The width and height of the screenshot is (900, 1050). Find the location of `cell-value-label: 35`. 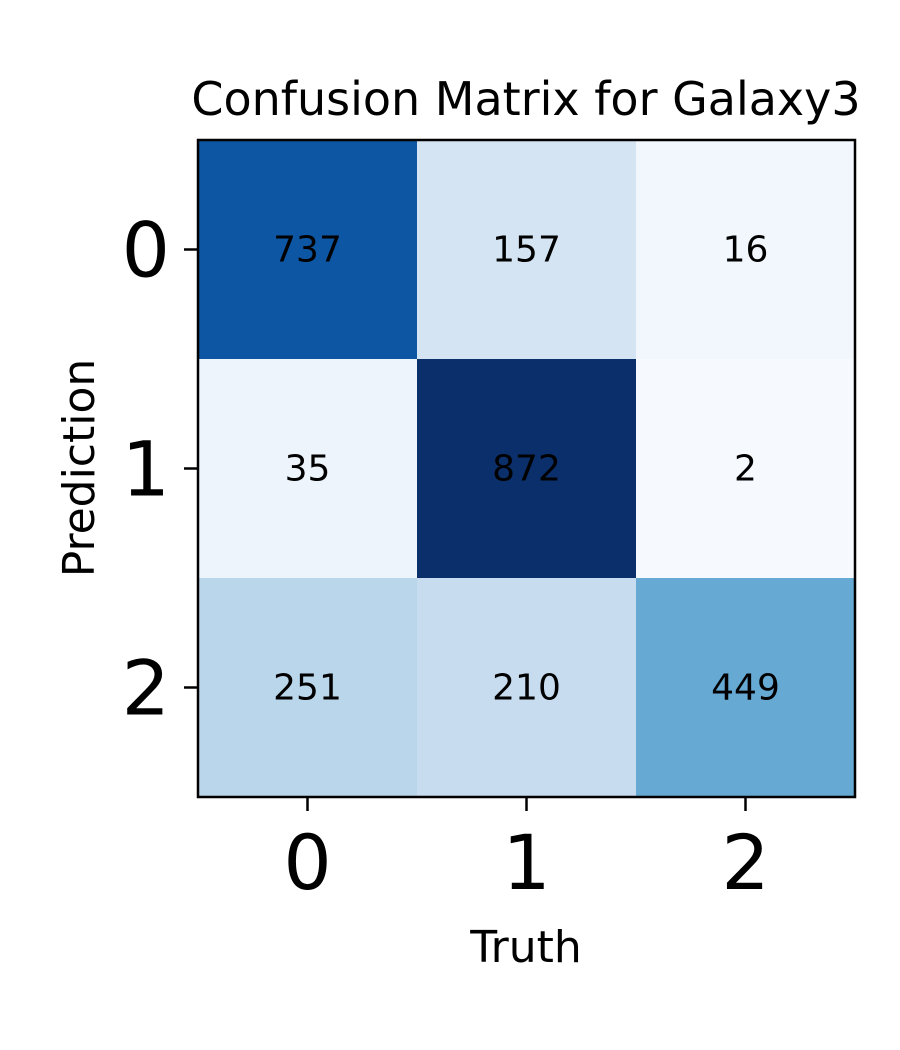

cell-value-label: 35 is located at coordinates (308, 469).